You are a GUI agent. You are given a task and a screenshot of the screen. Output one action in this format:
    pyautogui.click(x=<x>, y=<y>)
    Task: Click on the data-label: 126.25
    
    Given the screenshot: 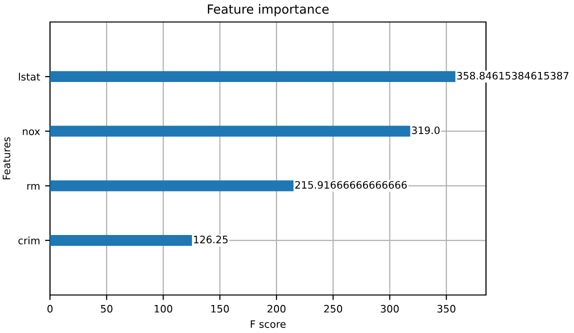 What is the action you would take?
    pyautogui.click(x=211, y=240)
    